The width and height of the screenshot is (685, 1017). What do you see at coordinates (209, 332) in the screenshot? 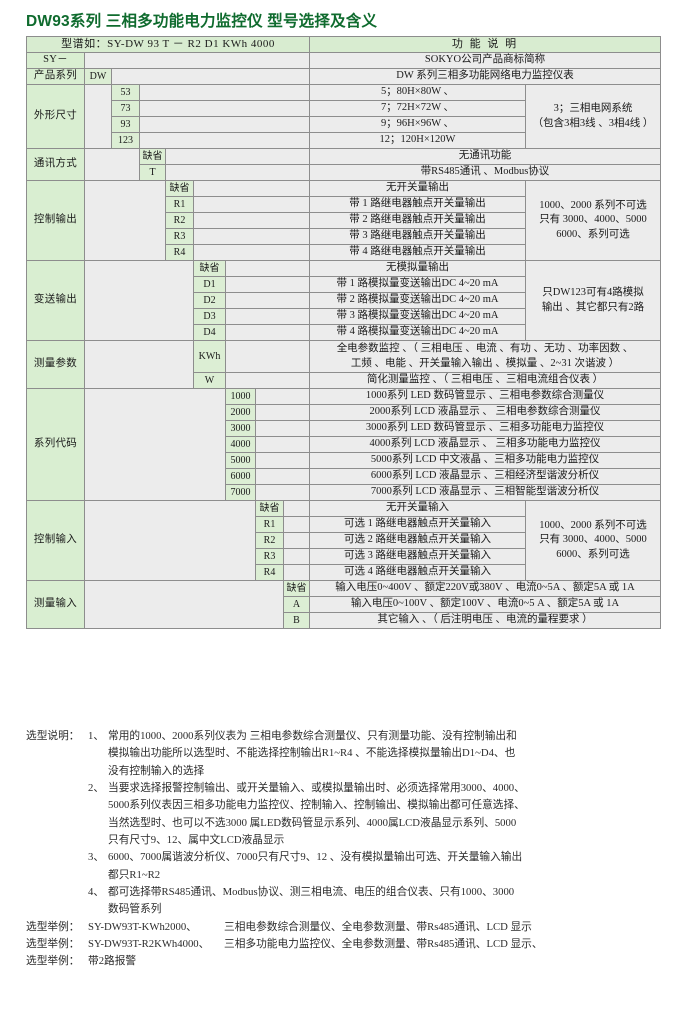
I see `code-trans-out-d4: D4` at bounding box center [209, 332].